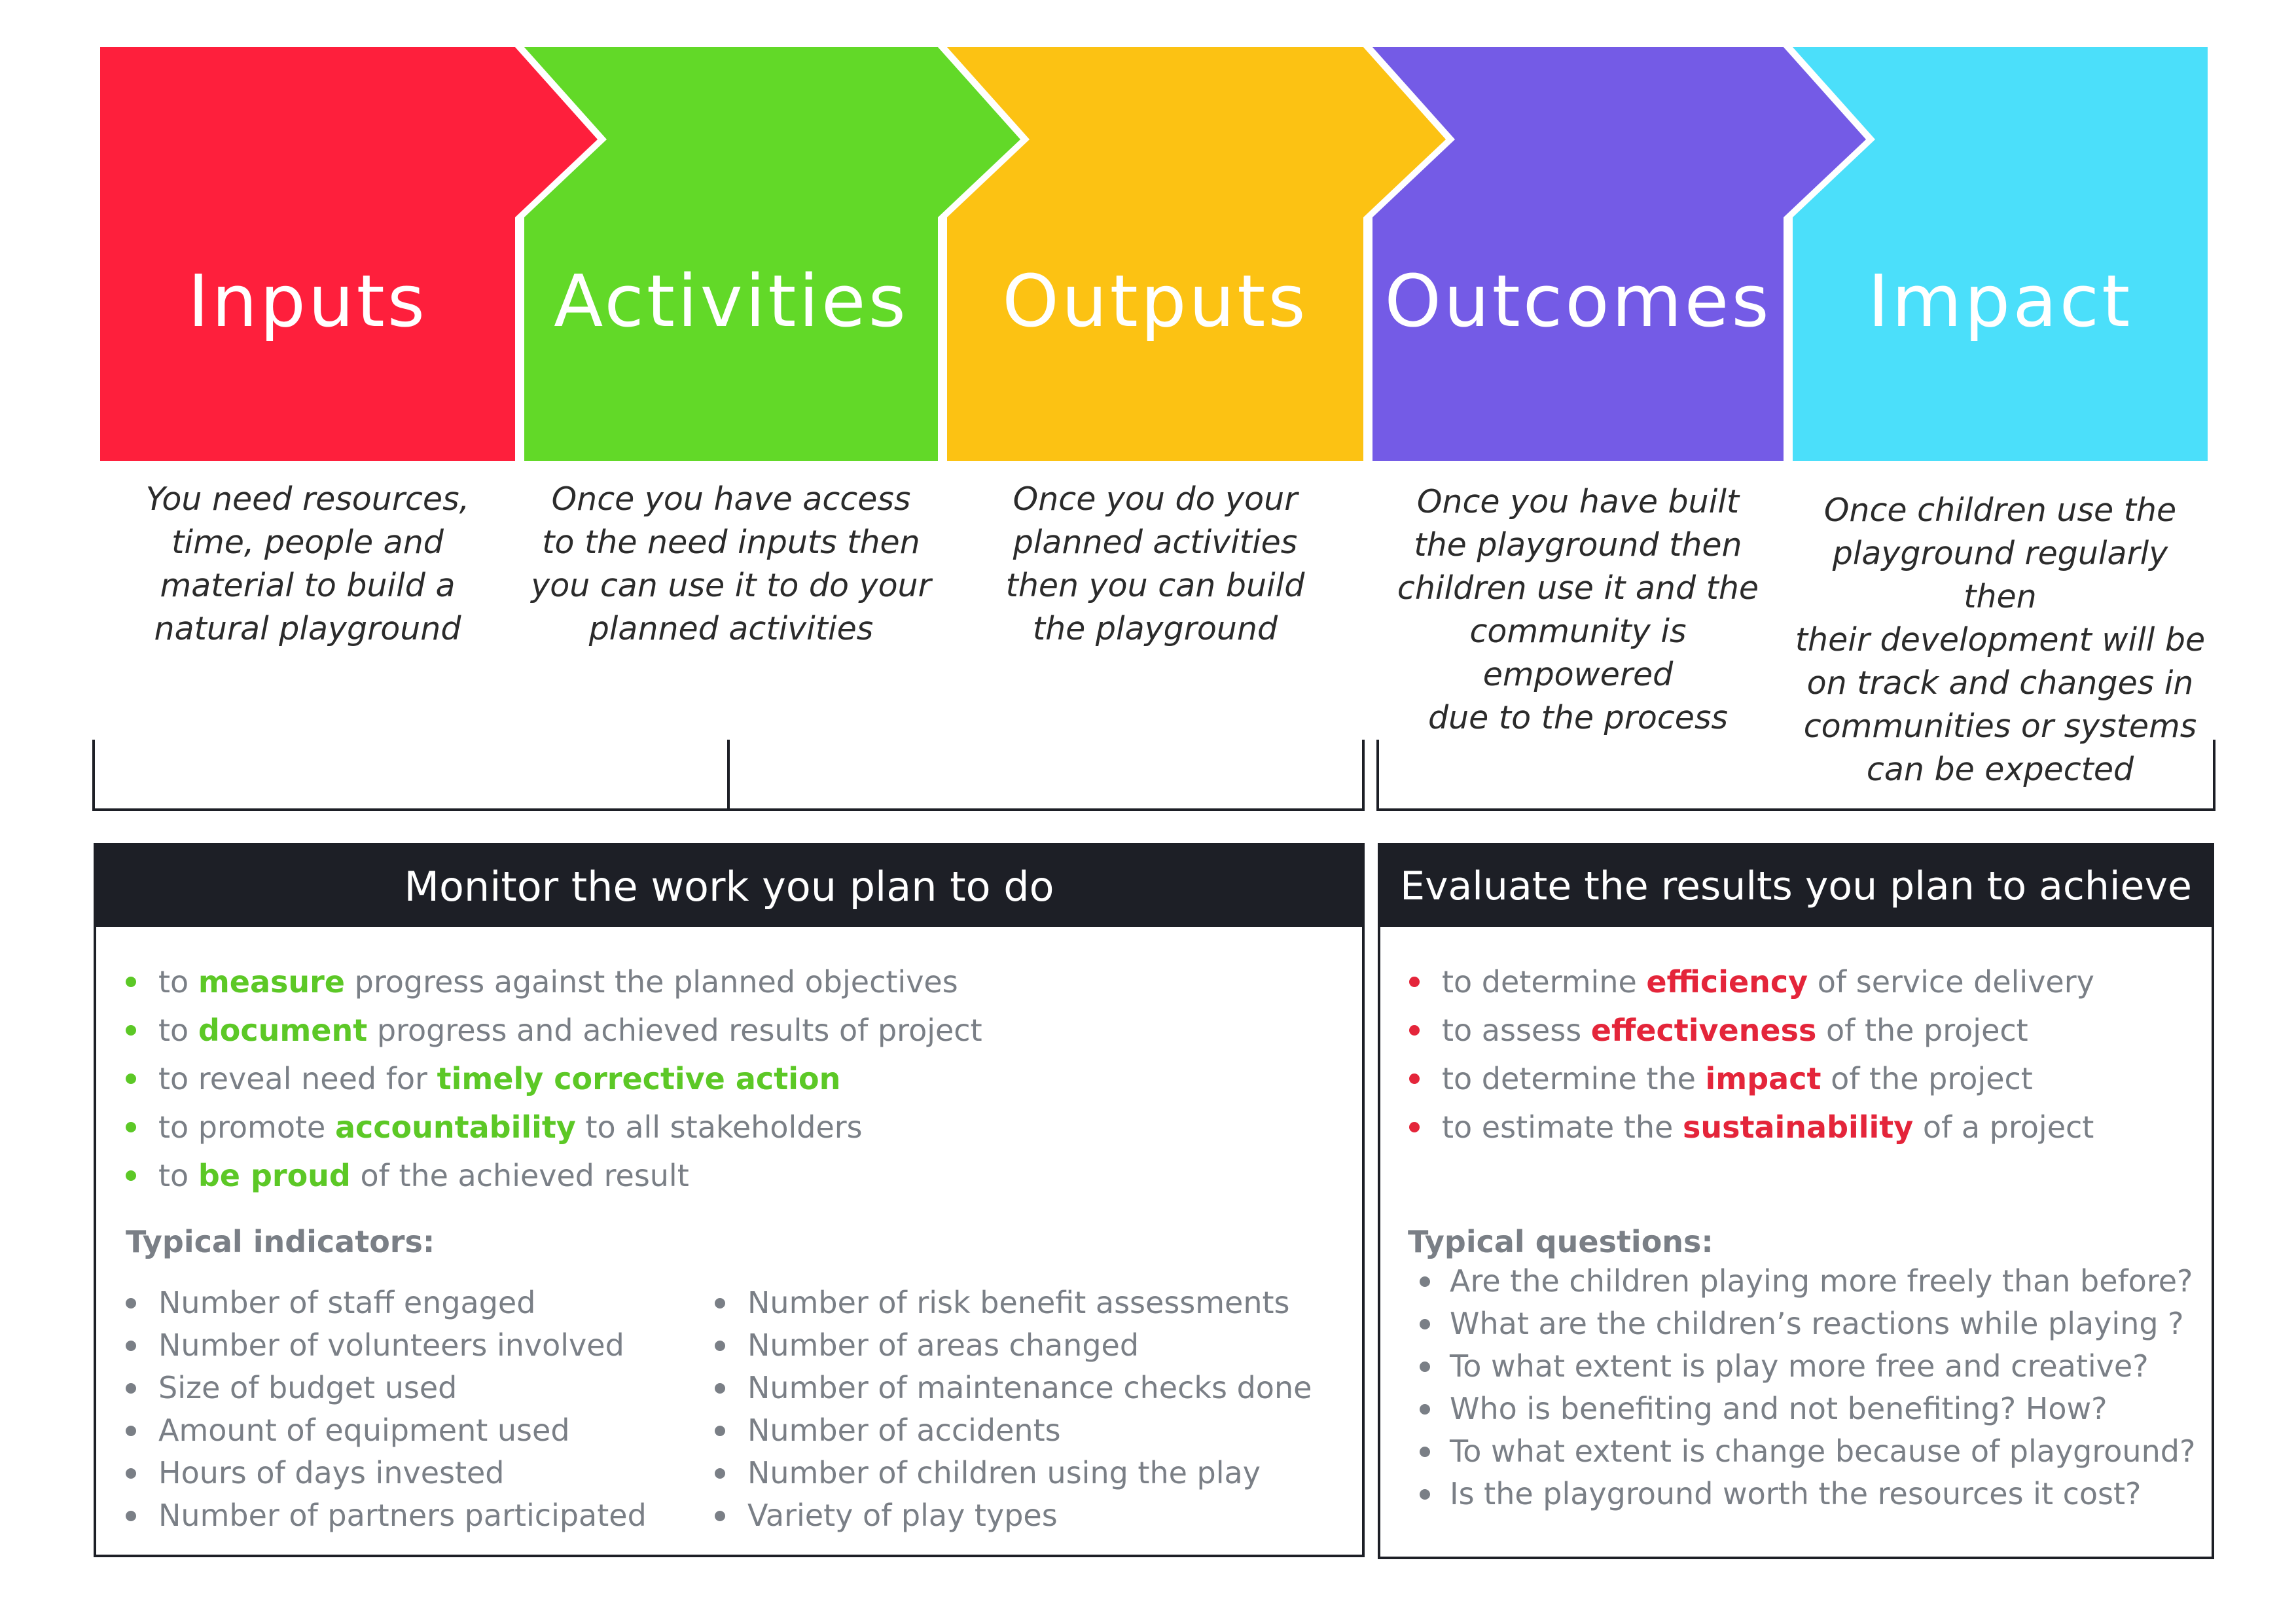  Describe the element at coordinates (2003, 1127) in the screenshot. I see `item-text: of a project` at that location.